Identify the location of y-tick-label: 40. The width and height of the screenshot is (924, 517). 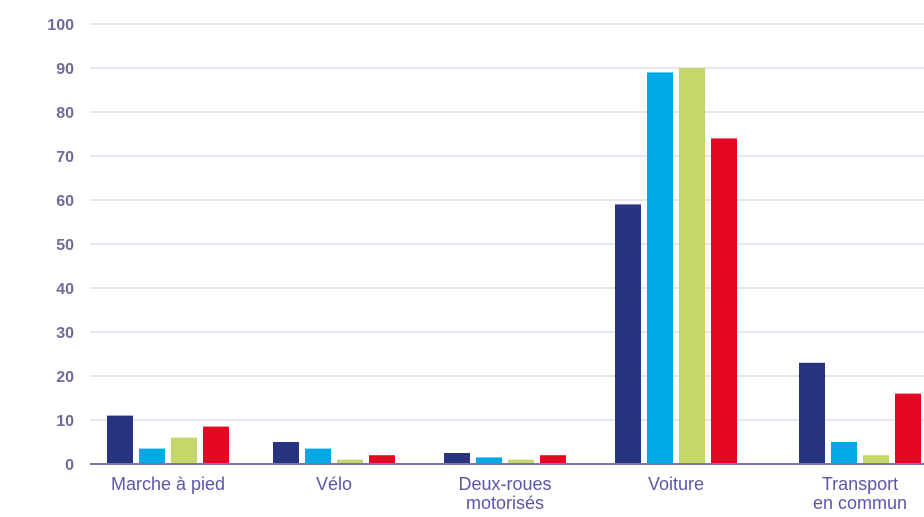
(65, 289).